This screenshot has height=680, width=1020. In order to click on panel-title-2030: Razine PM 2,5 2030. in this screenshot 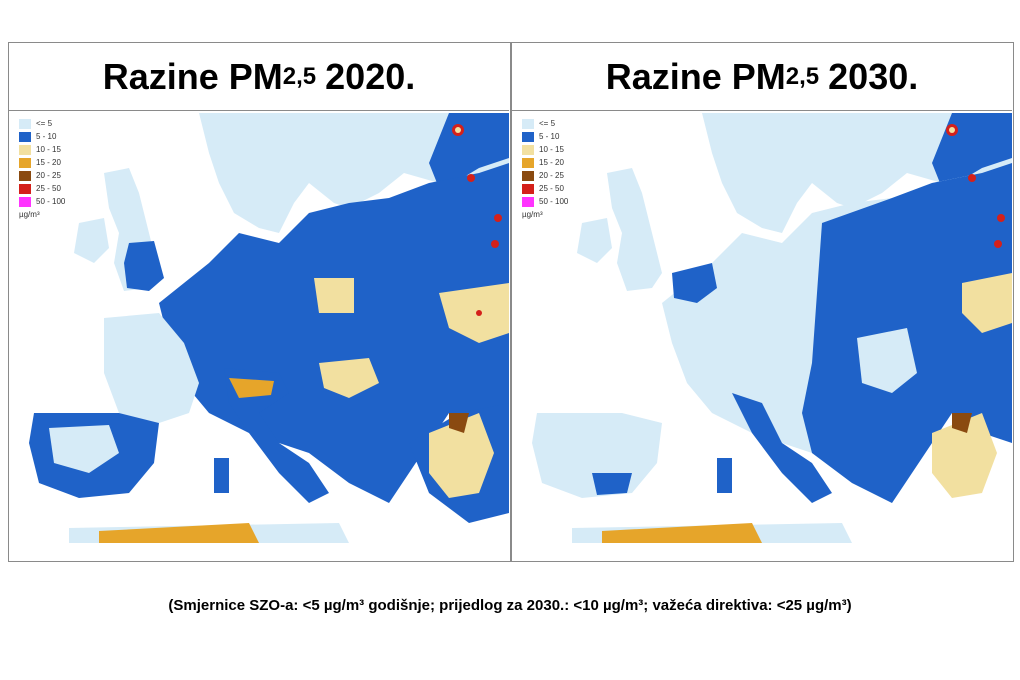, I will do `click(762, 77)`.